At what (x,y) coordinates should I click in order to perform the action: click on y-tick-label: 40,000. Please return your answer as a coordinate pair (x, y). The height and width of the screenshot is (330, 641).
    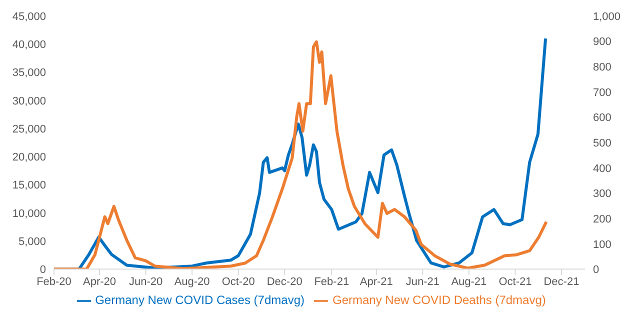
    Looking at the image, I should click on (29, 45).